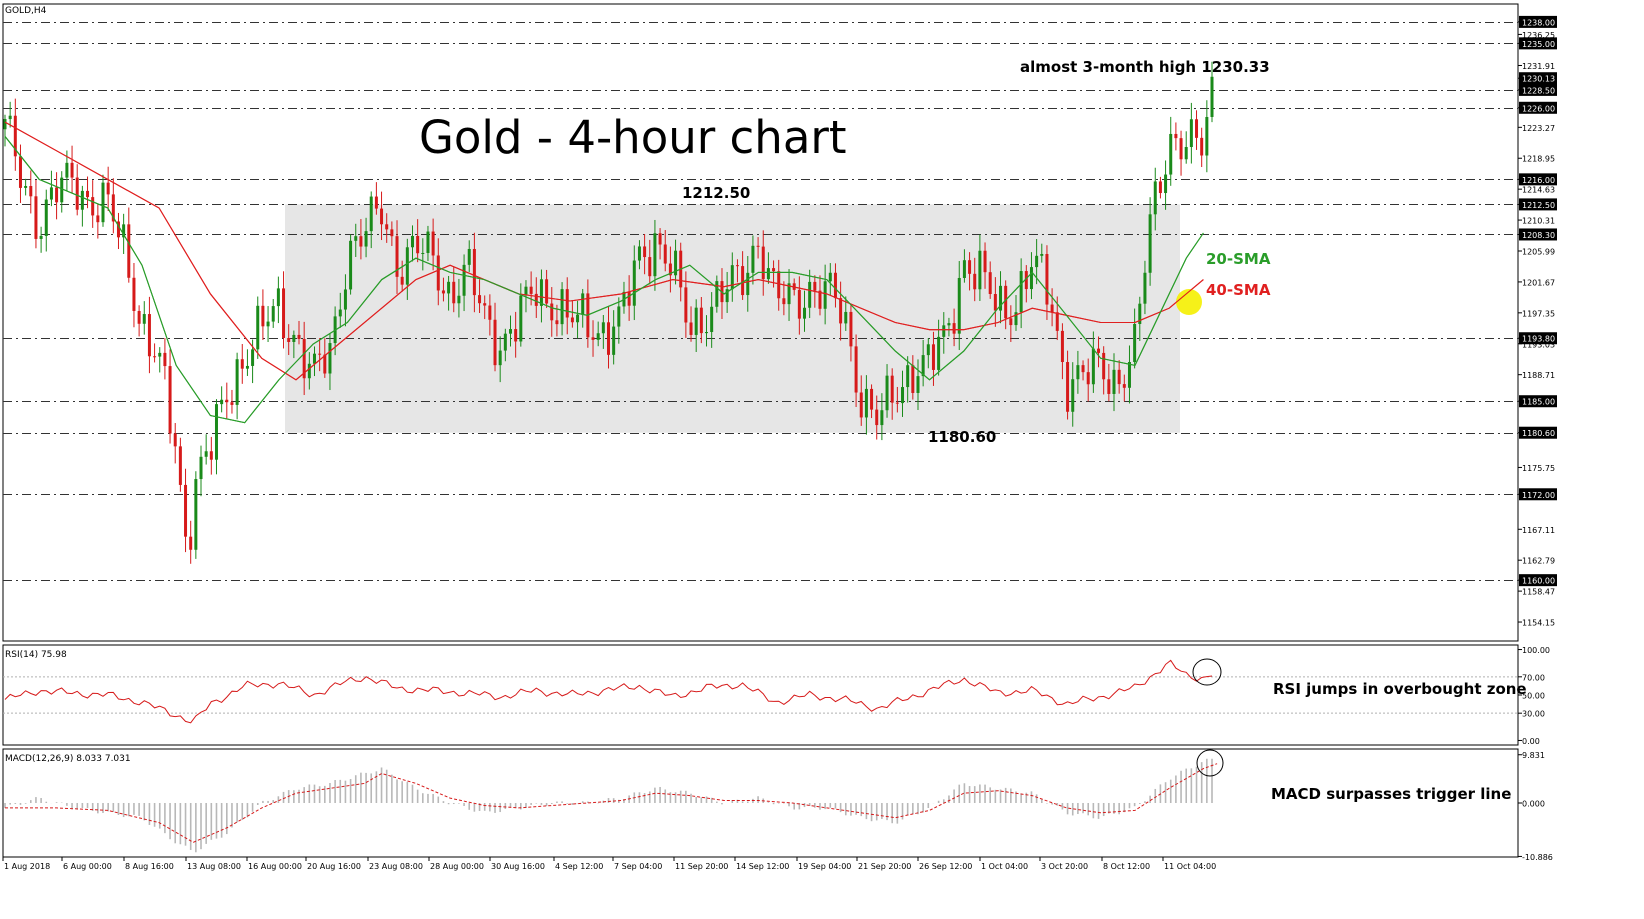 The width and height of the screenshot is (1644, 919). I want to click on time-tick-label: 30 Aug 16:00, so click(518, 866).